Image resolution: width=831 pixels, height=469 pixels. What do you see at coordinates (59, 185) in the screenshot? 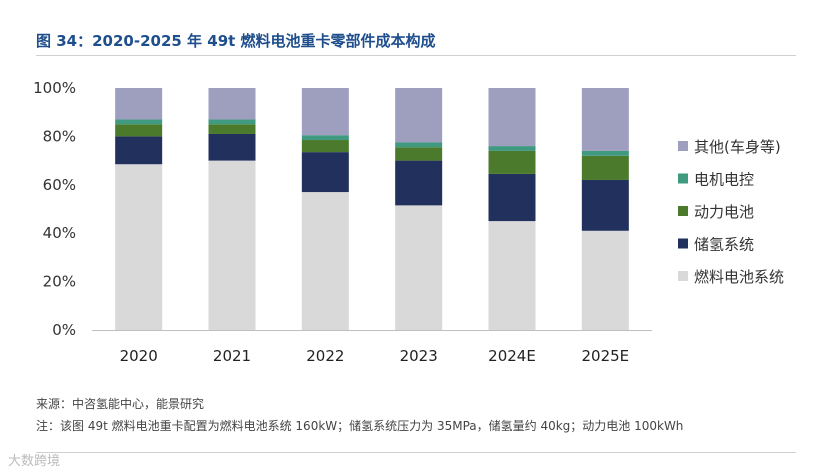
I see `y-tick-label: 60%` at bounding box center [59, 185].